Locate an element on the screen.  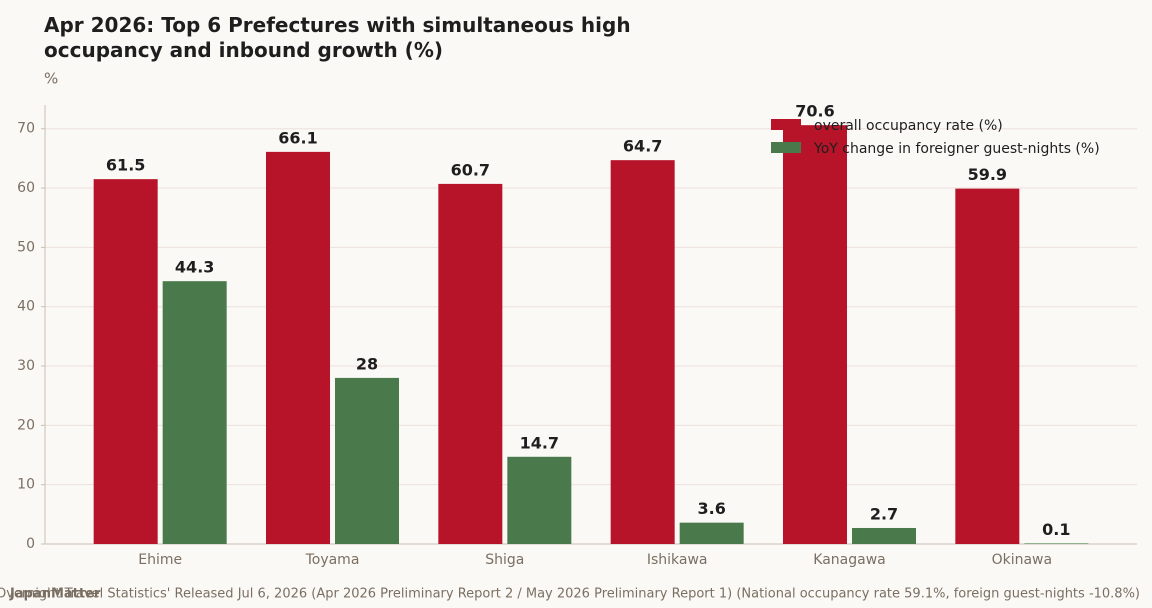
value-label: 28 is located at coordinates (367, 363).